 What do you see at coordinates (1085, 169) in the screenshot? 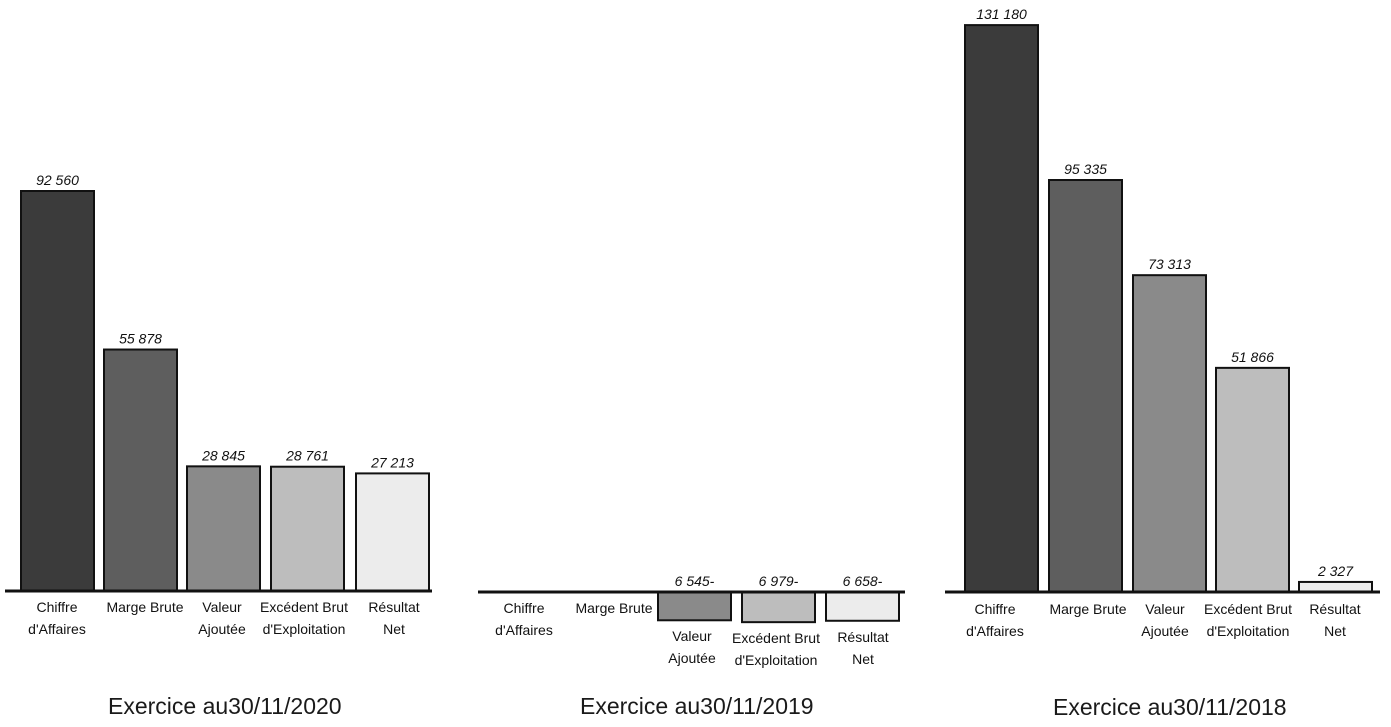
I see `data-label-marge-brute: 95 335` at bounding box center [1085, 169].